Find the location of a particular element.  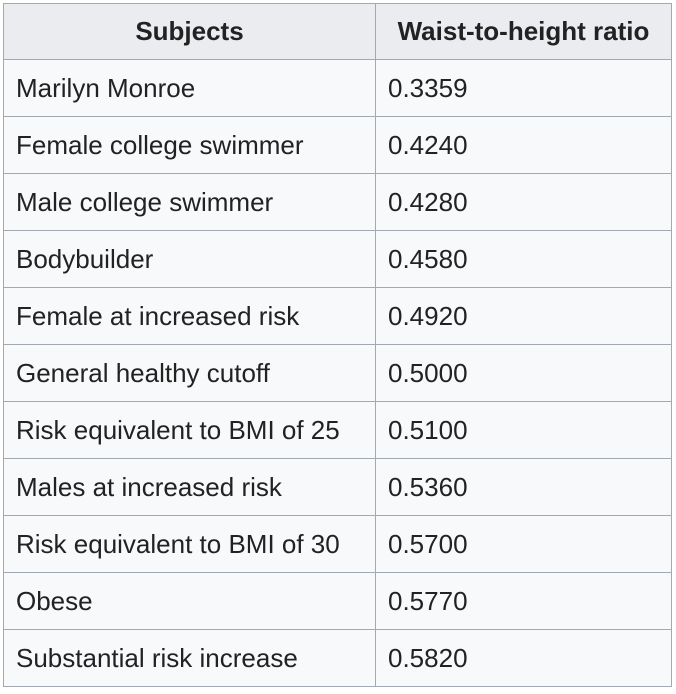

subject-cell: Female at increased risk is located at coordinates (189, 316).